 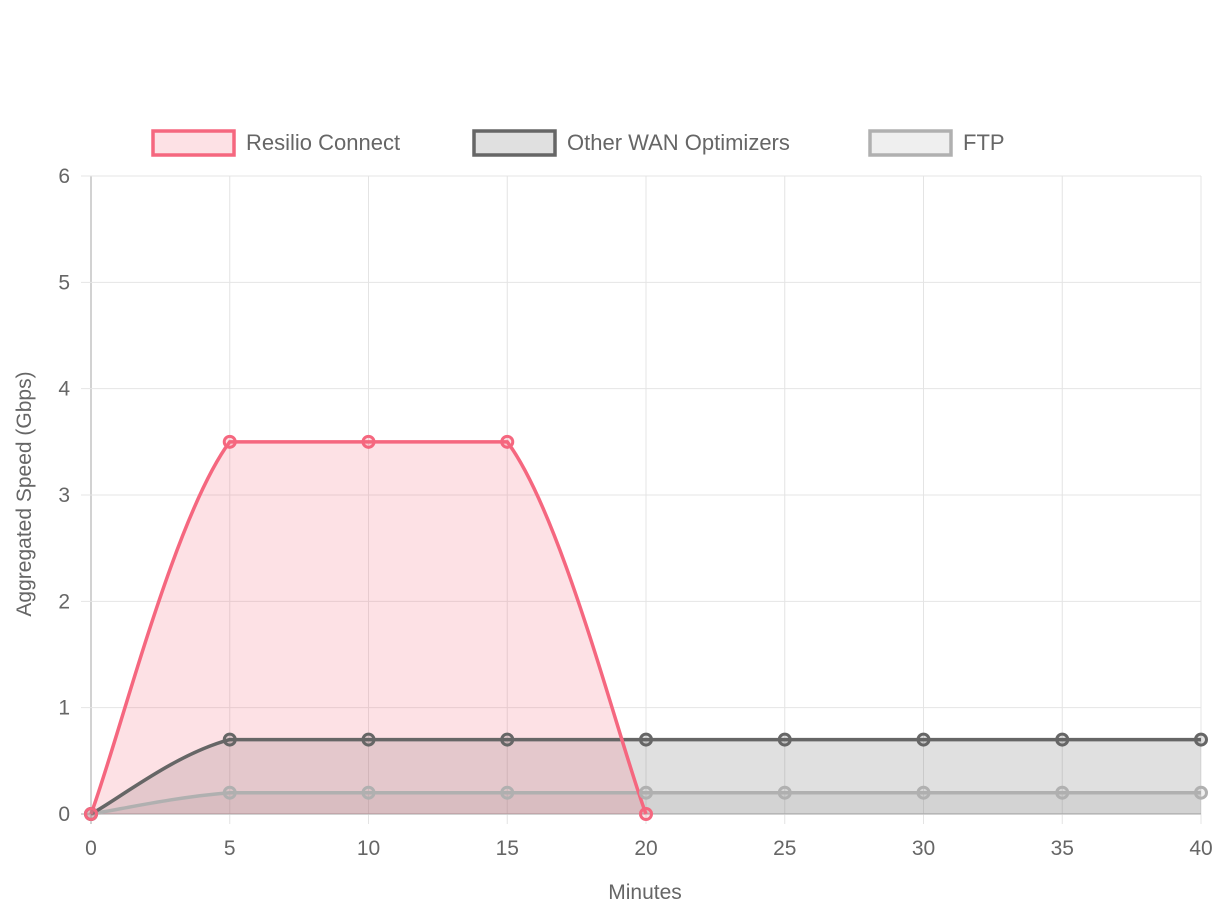 I want to click on x-tick-label: 25, so click(x=784, y=848).